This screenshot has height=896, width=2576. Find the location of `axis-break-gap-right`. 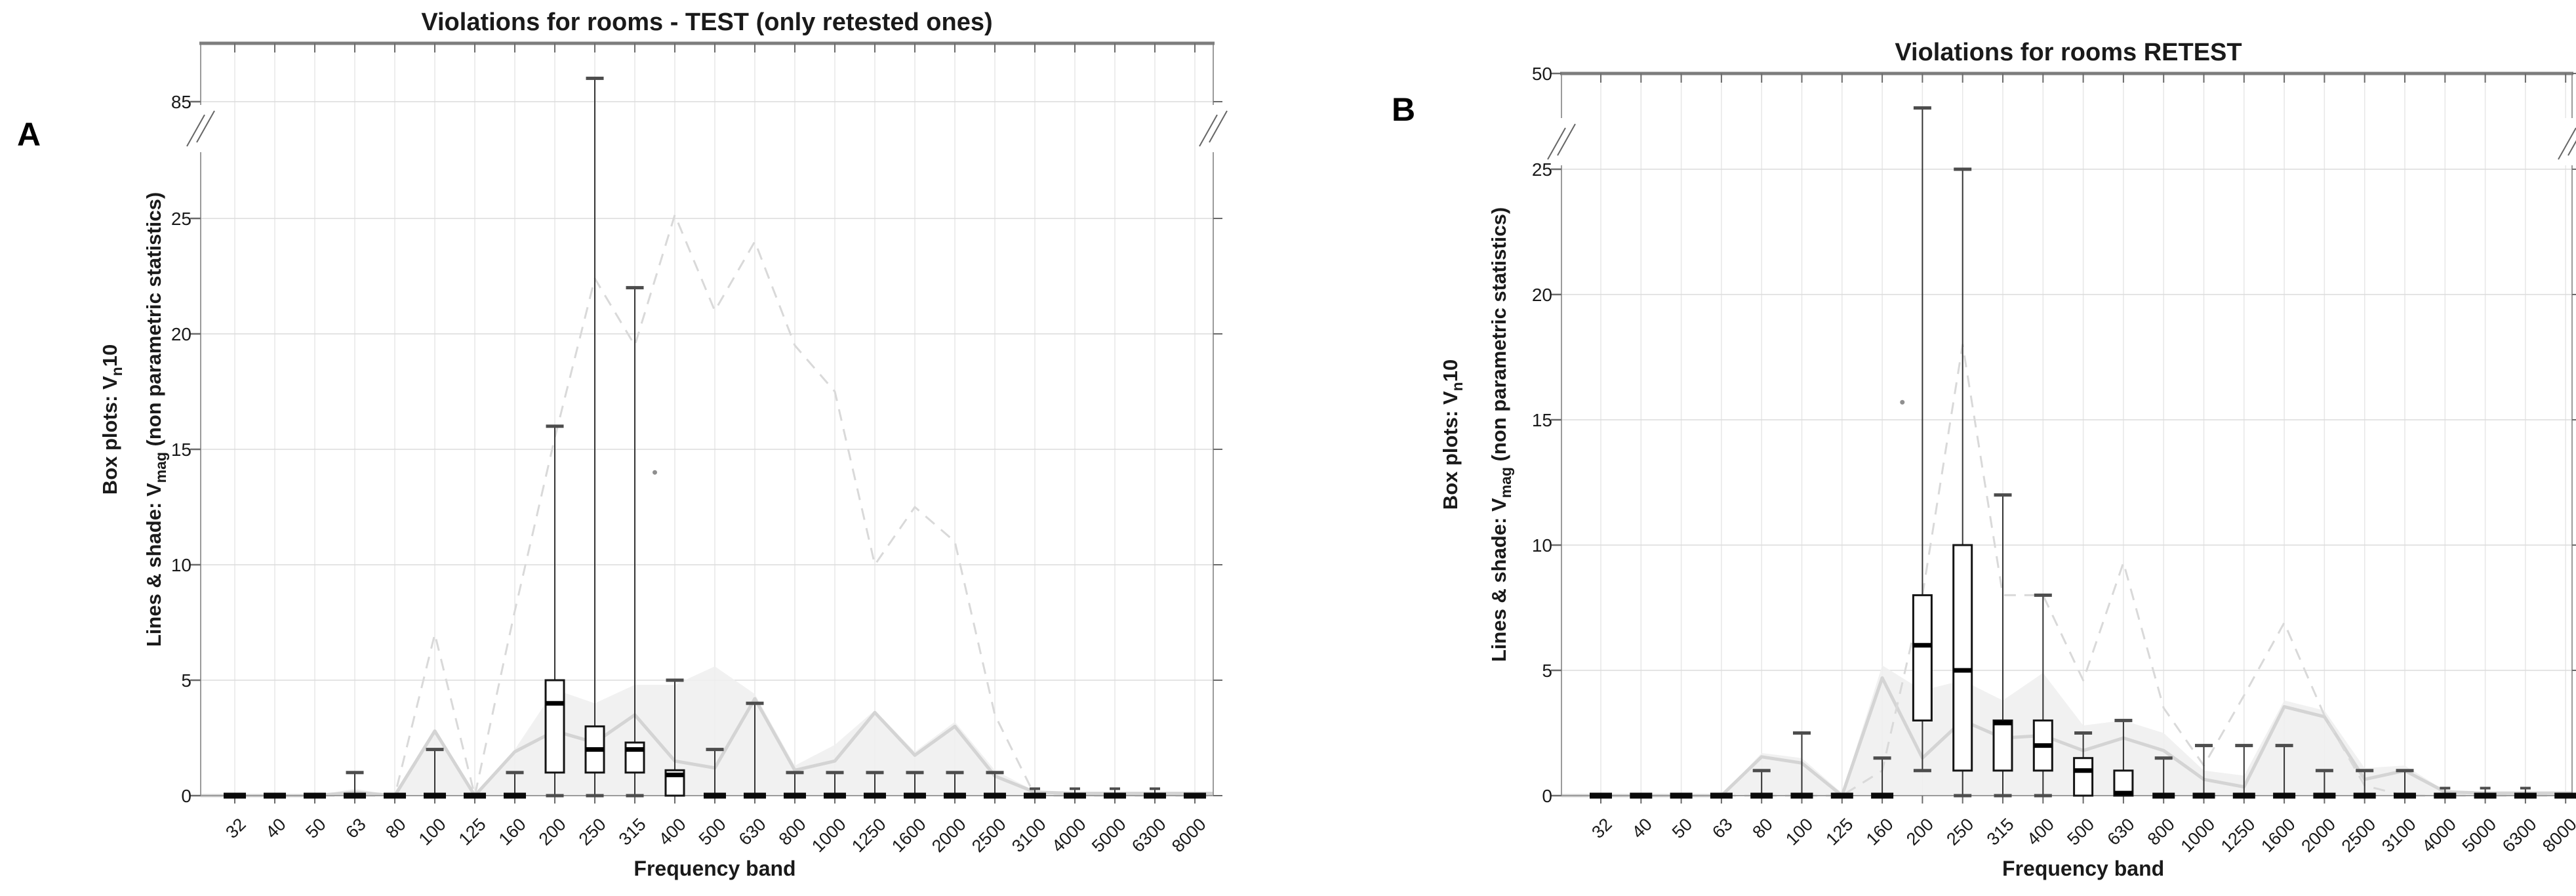

axis-break-gap-right is located at coordinates (1213, 128).